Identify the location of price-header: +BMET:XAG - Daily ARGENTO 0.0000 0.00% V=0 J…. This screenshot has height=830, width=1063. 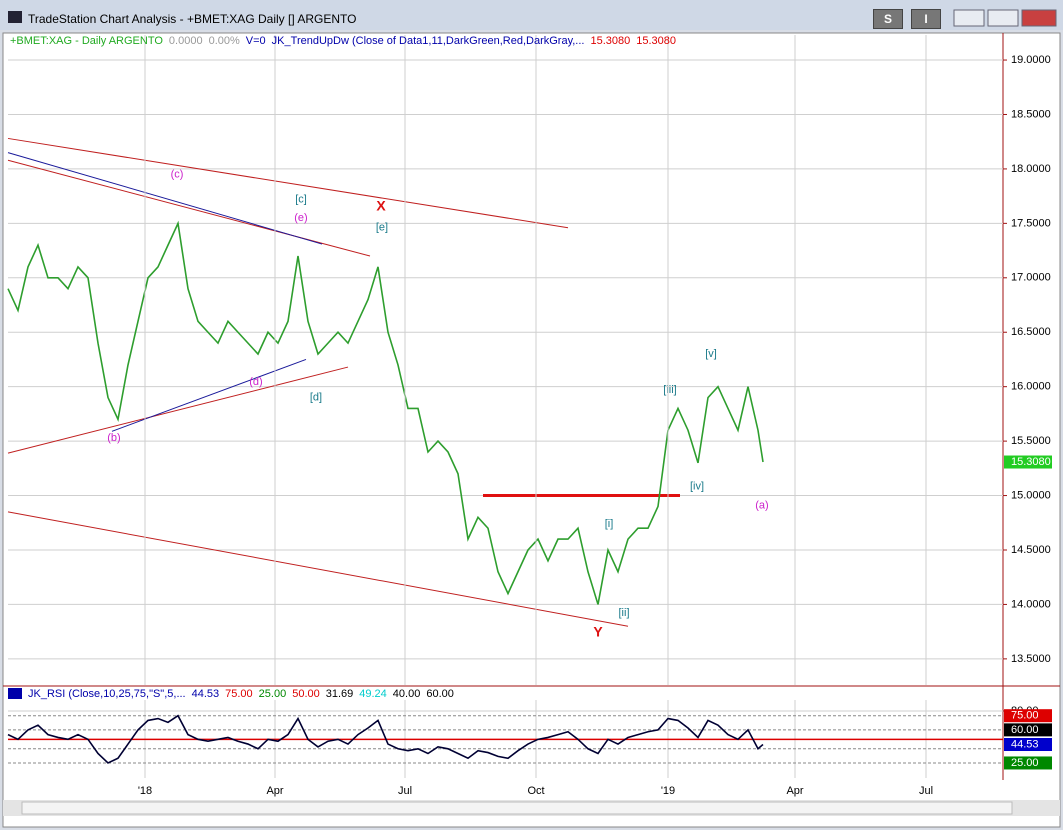
(346, 41).